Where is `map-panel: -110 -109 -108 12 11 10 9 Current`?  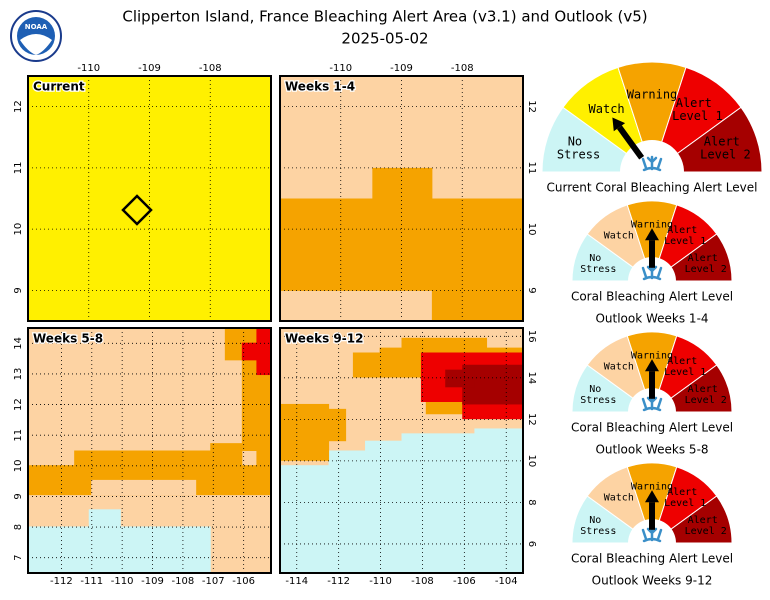
map-panel: -110 -109 -108 12 11 10 9 Current is located at coordinates (142, 192).